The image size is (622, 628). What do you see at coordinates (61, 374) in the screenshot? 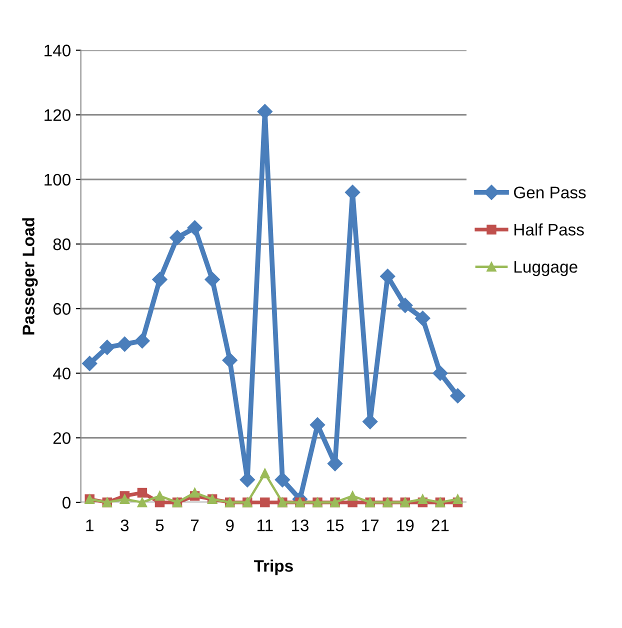
I see `y-tick-label: 40` at bounding box center [61, 374].